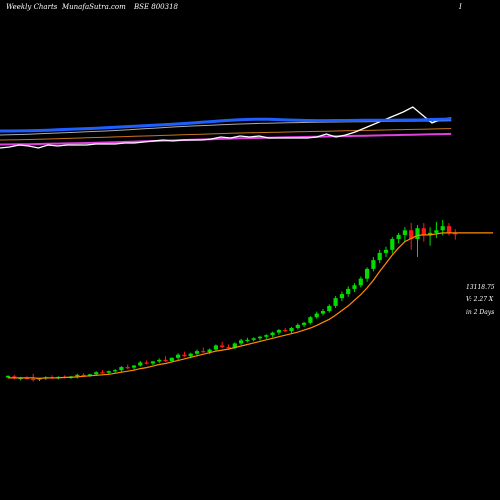  Describe the element at coordinates (480, 312) in the screenshot. I see `days-label: in 2 Days` at that location.